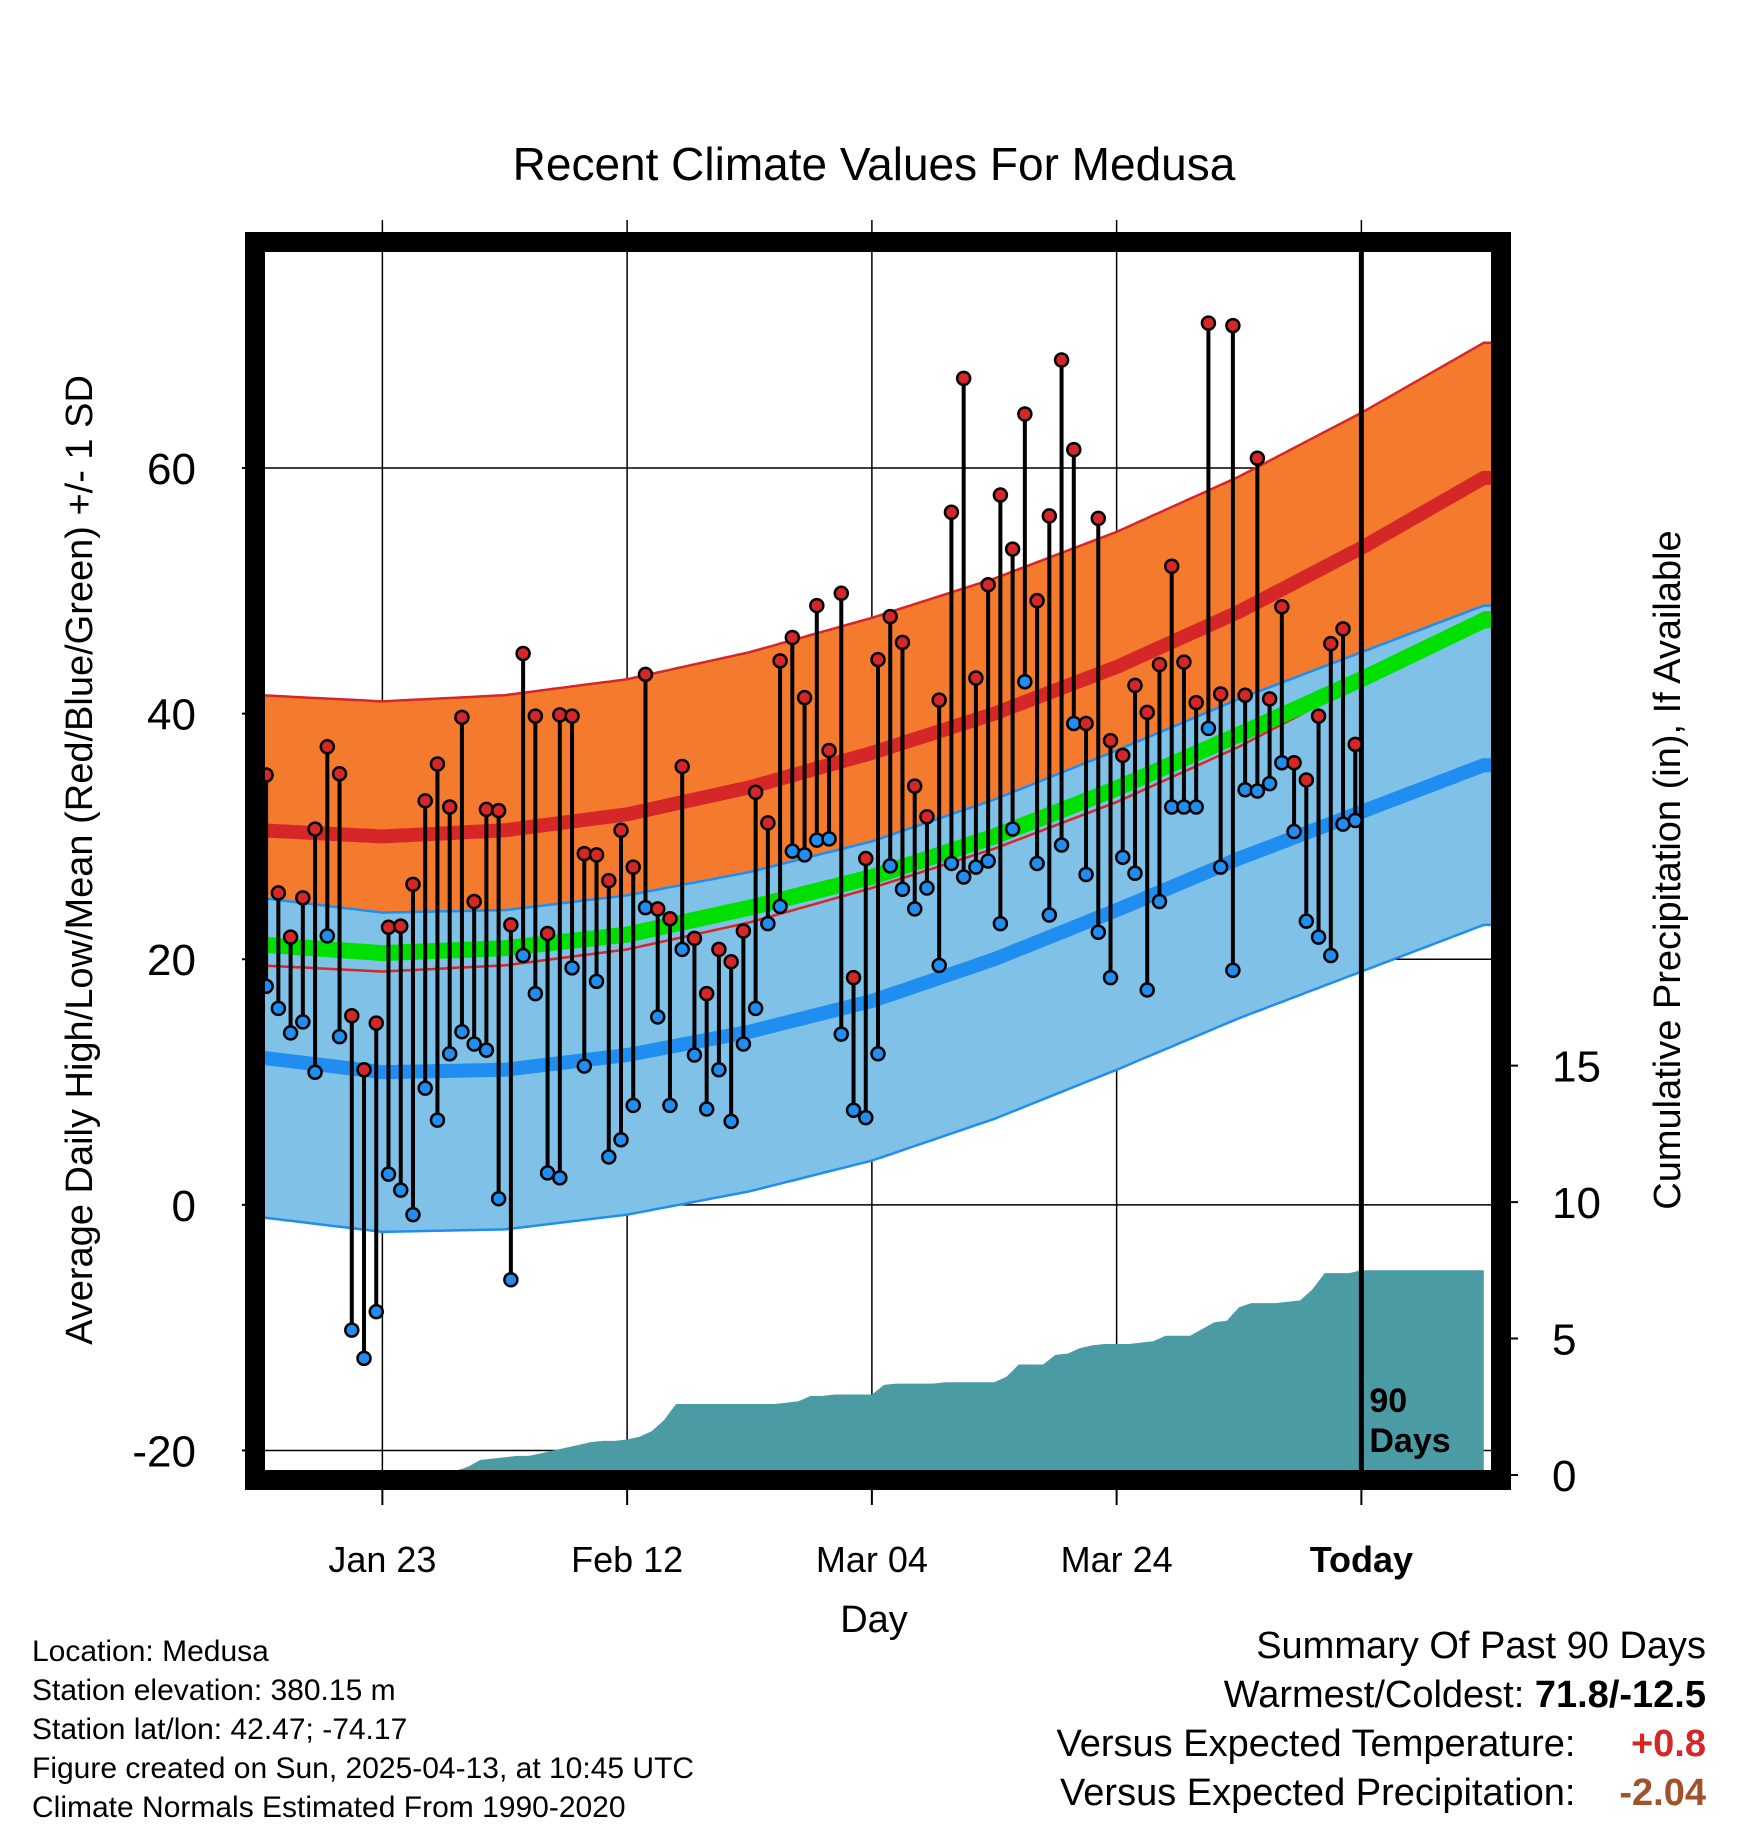 This screenshot has width=1748, height=1828. What do you see at coordinates (164, 1451) in the screenshot?
I see `y-tick-label: -20` at bounding box center [164, 1451].